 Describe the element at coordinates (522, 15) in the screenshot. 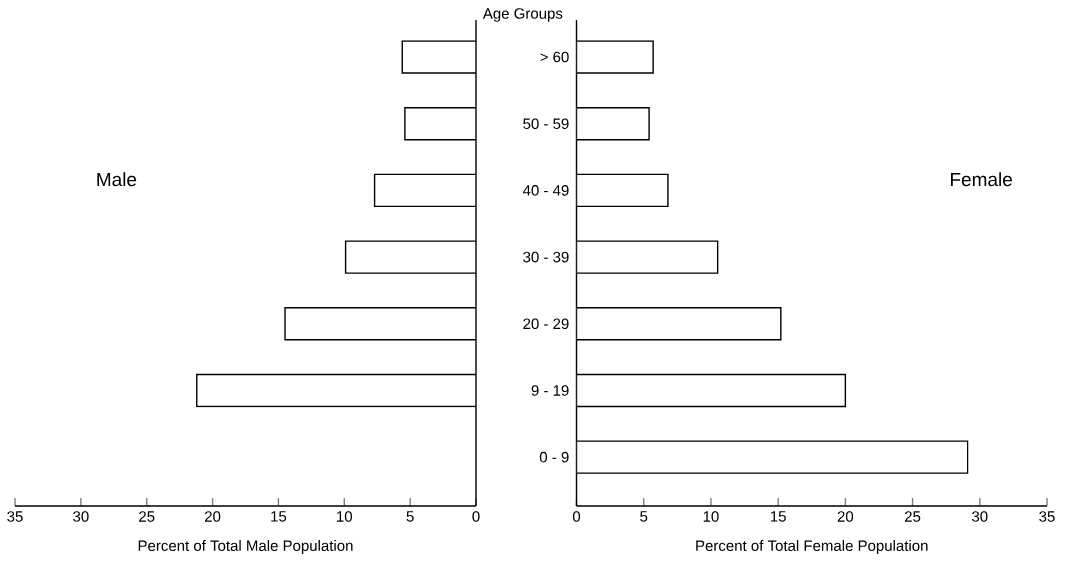

I see `y-axis-title: Age Groups` at that location.